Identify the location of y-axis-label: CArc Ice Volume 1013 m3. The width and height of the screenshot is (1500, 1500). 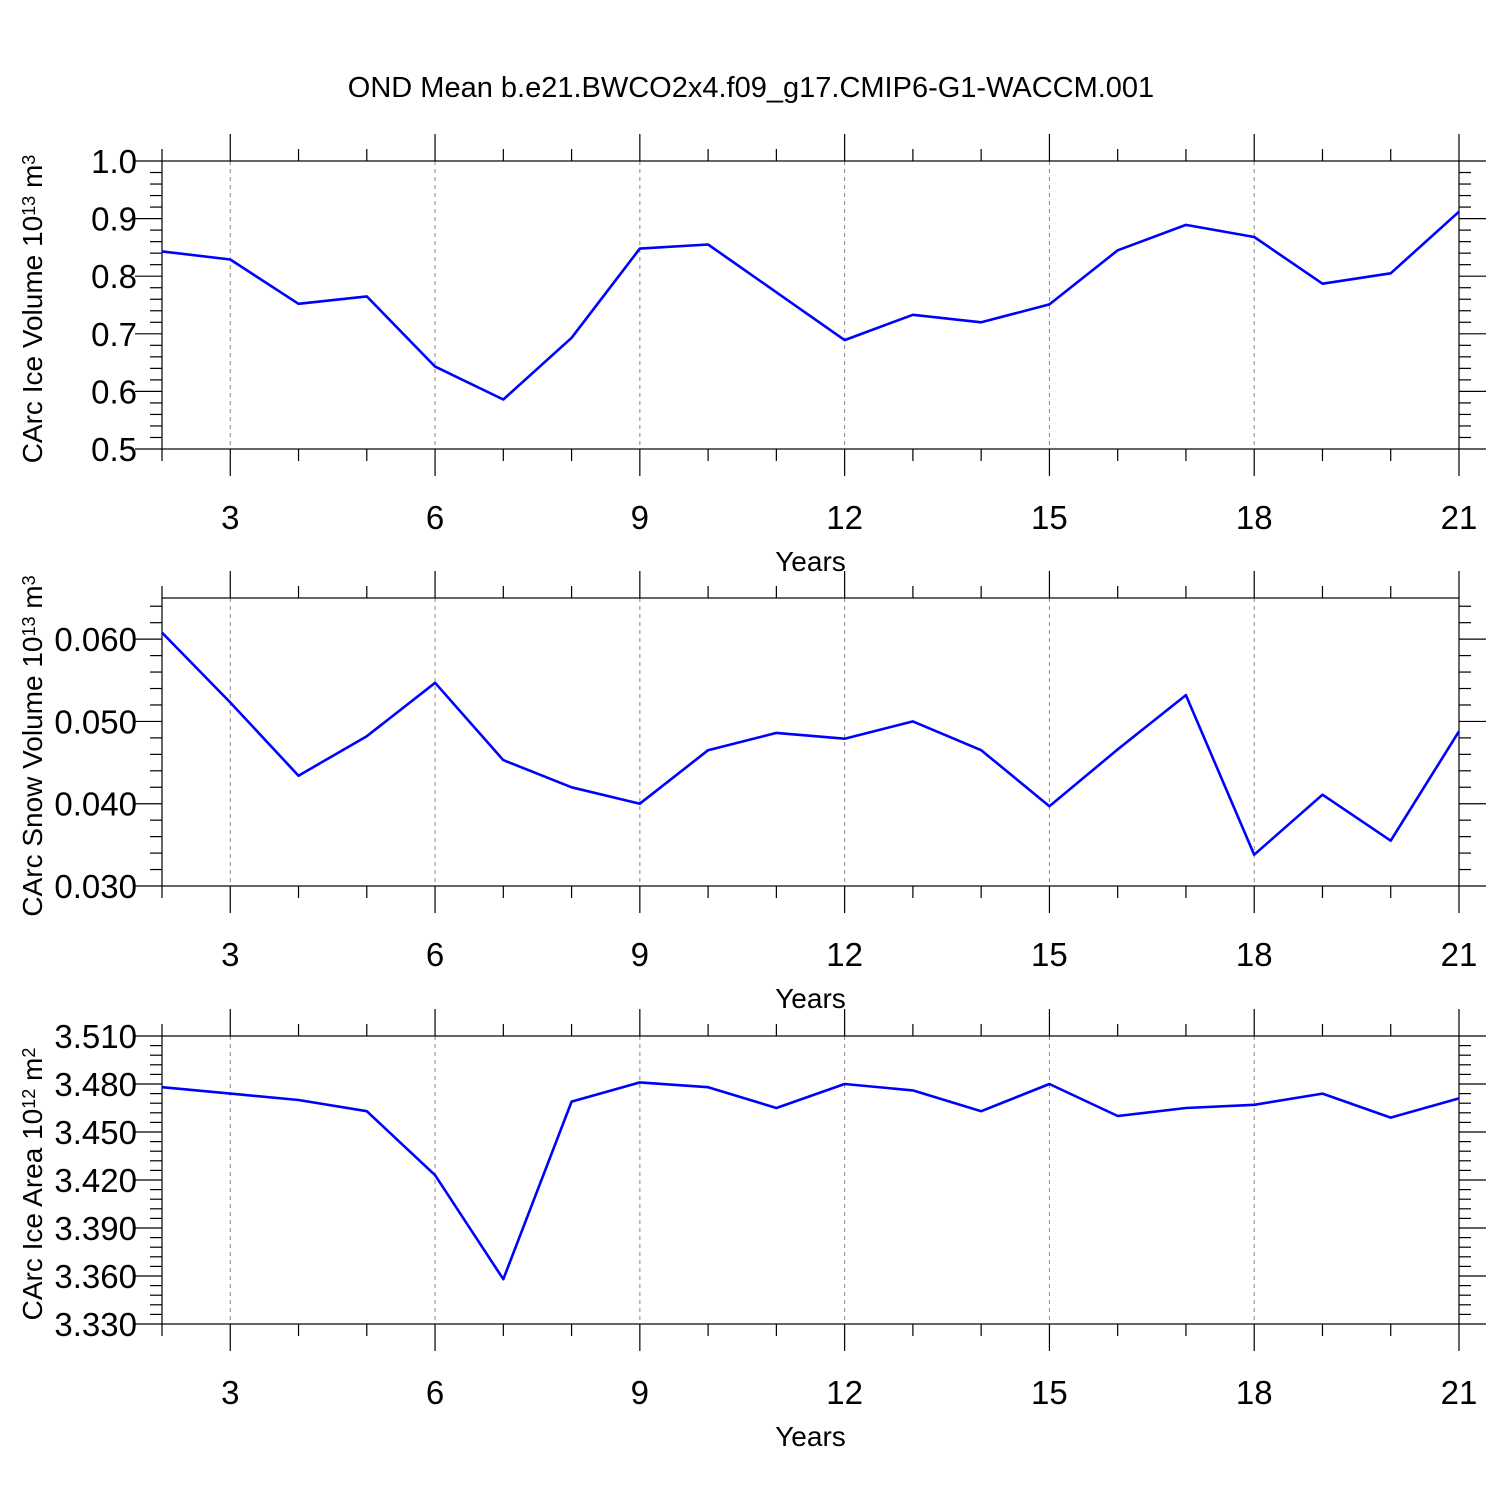
(32, 309).